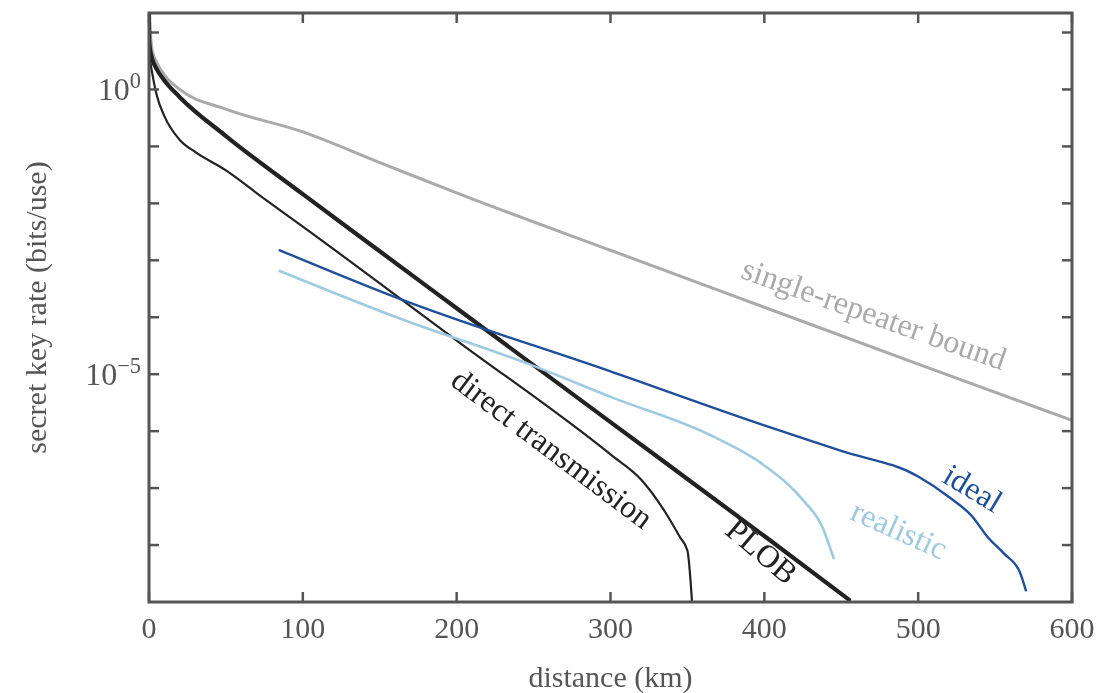 The width and height of the screenshot is (1104, 693). Describe the element at coordinates (36, 307) in the screenshot. I see `y-axis-title: secret key rate (bits/use)` at that location.